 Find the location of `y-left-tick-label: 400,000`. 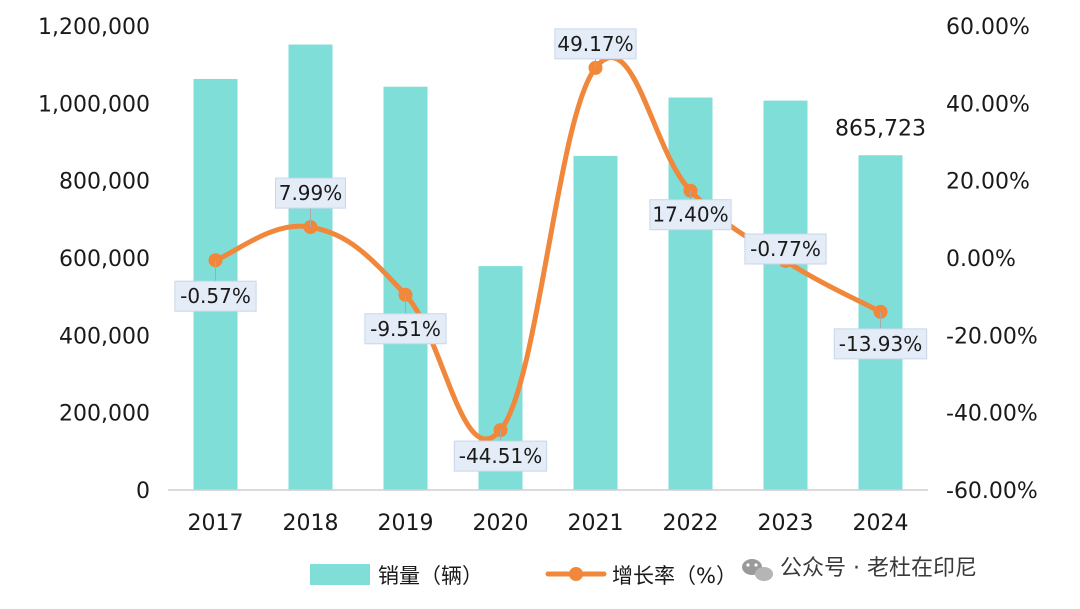

y-left-tick-label: 400,000 is located at coordinates (104, 336).